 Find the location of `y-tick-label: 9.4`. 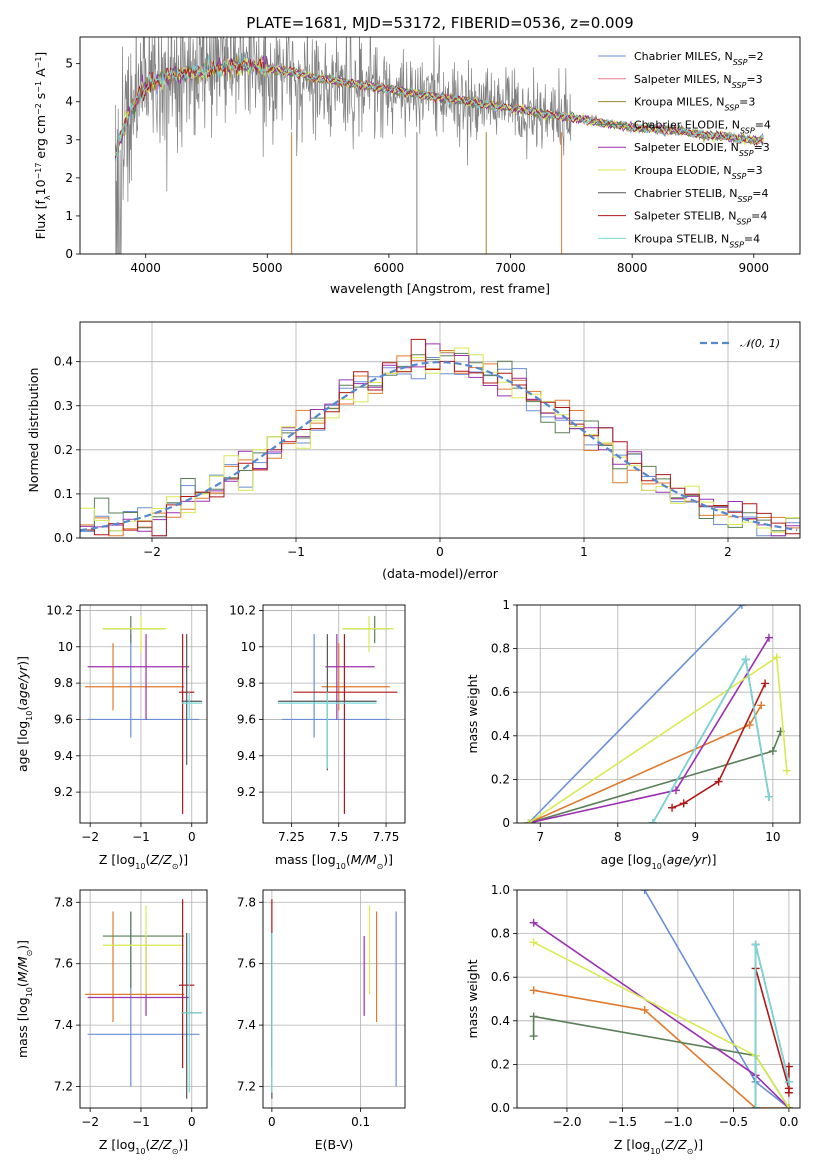

y-tick-label: 9.4 is located at coordinates (246, 756).